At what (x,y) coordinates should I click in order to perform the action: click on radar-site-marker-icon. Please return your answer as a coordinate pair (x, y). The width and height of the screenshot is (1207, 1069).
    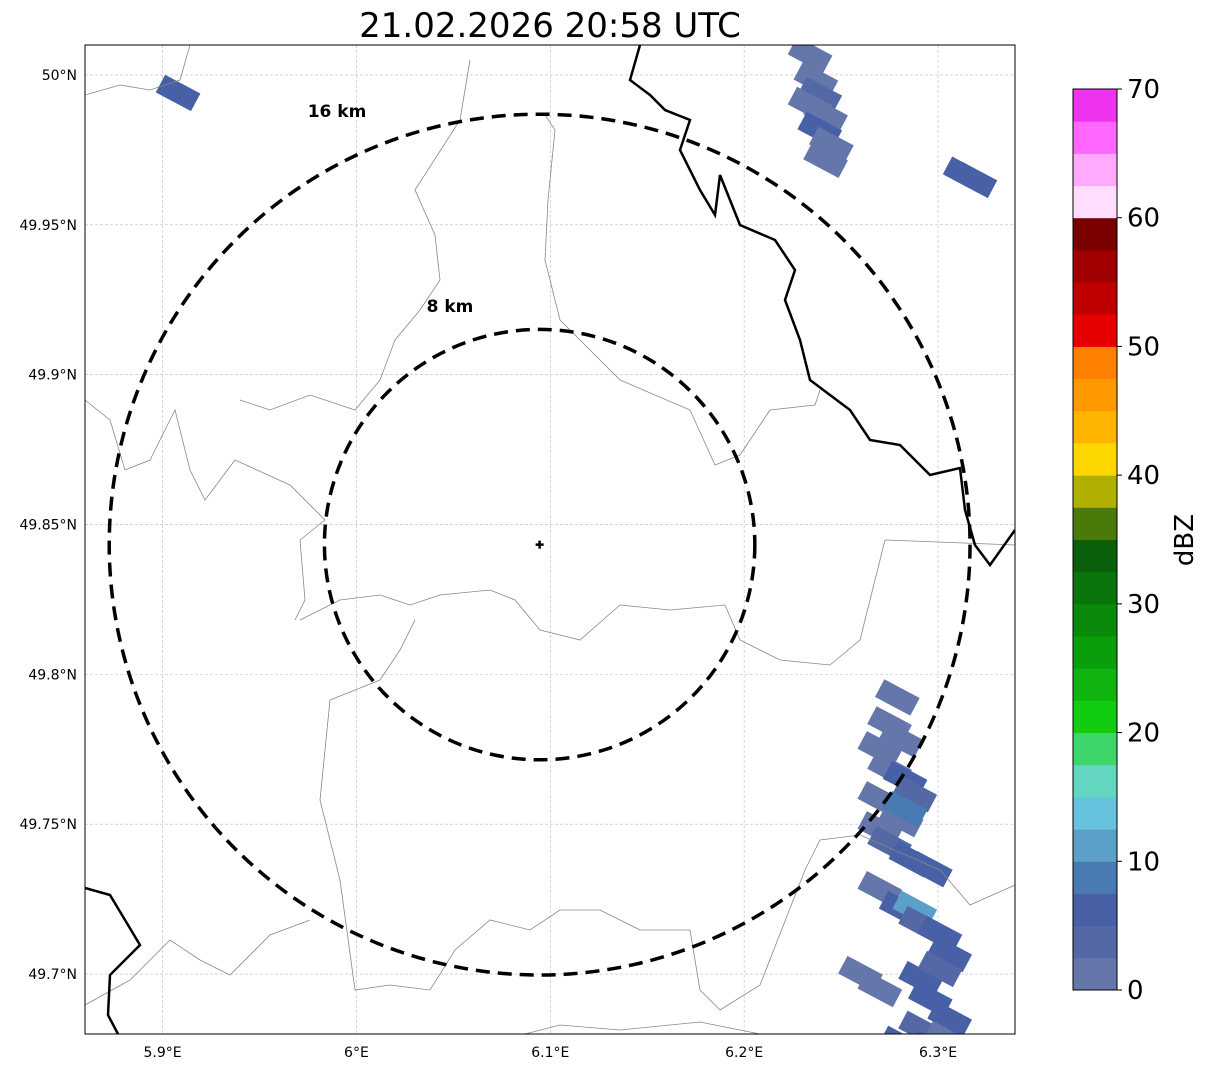
    Looking at the image, I should click on (539, 544).